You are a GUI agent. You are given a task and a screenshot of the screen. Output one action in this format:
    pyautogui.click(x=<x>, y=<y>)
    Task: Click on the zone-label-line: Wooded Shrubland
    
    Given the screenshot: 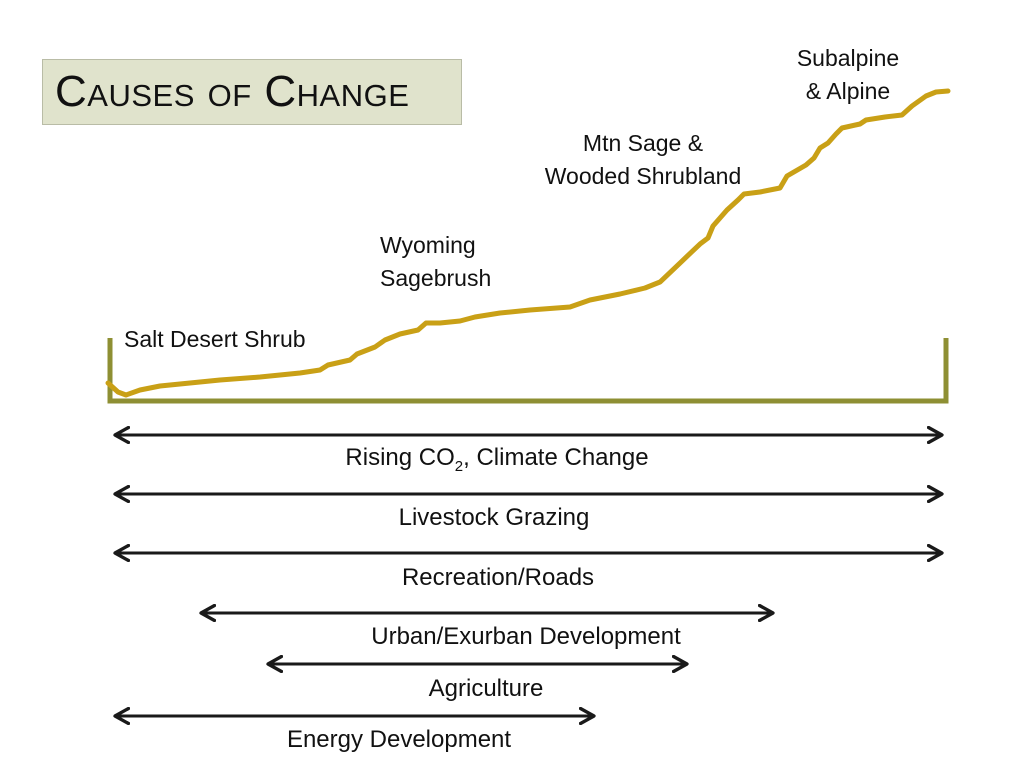 What is the action you would take?
    pyautogui.click(x=643, y=176)
    